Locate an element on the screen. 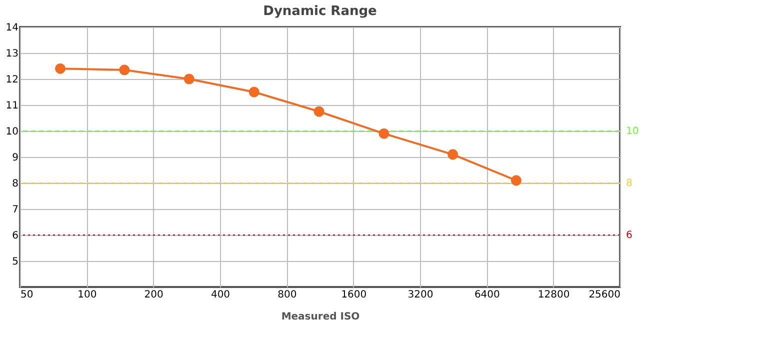  x-tick-label: 100 is located at coordinates (87, 295).